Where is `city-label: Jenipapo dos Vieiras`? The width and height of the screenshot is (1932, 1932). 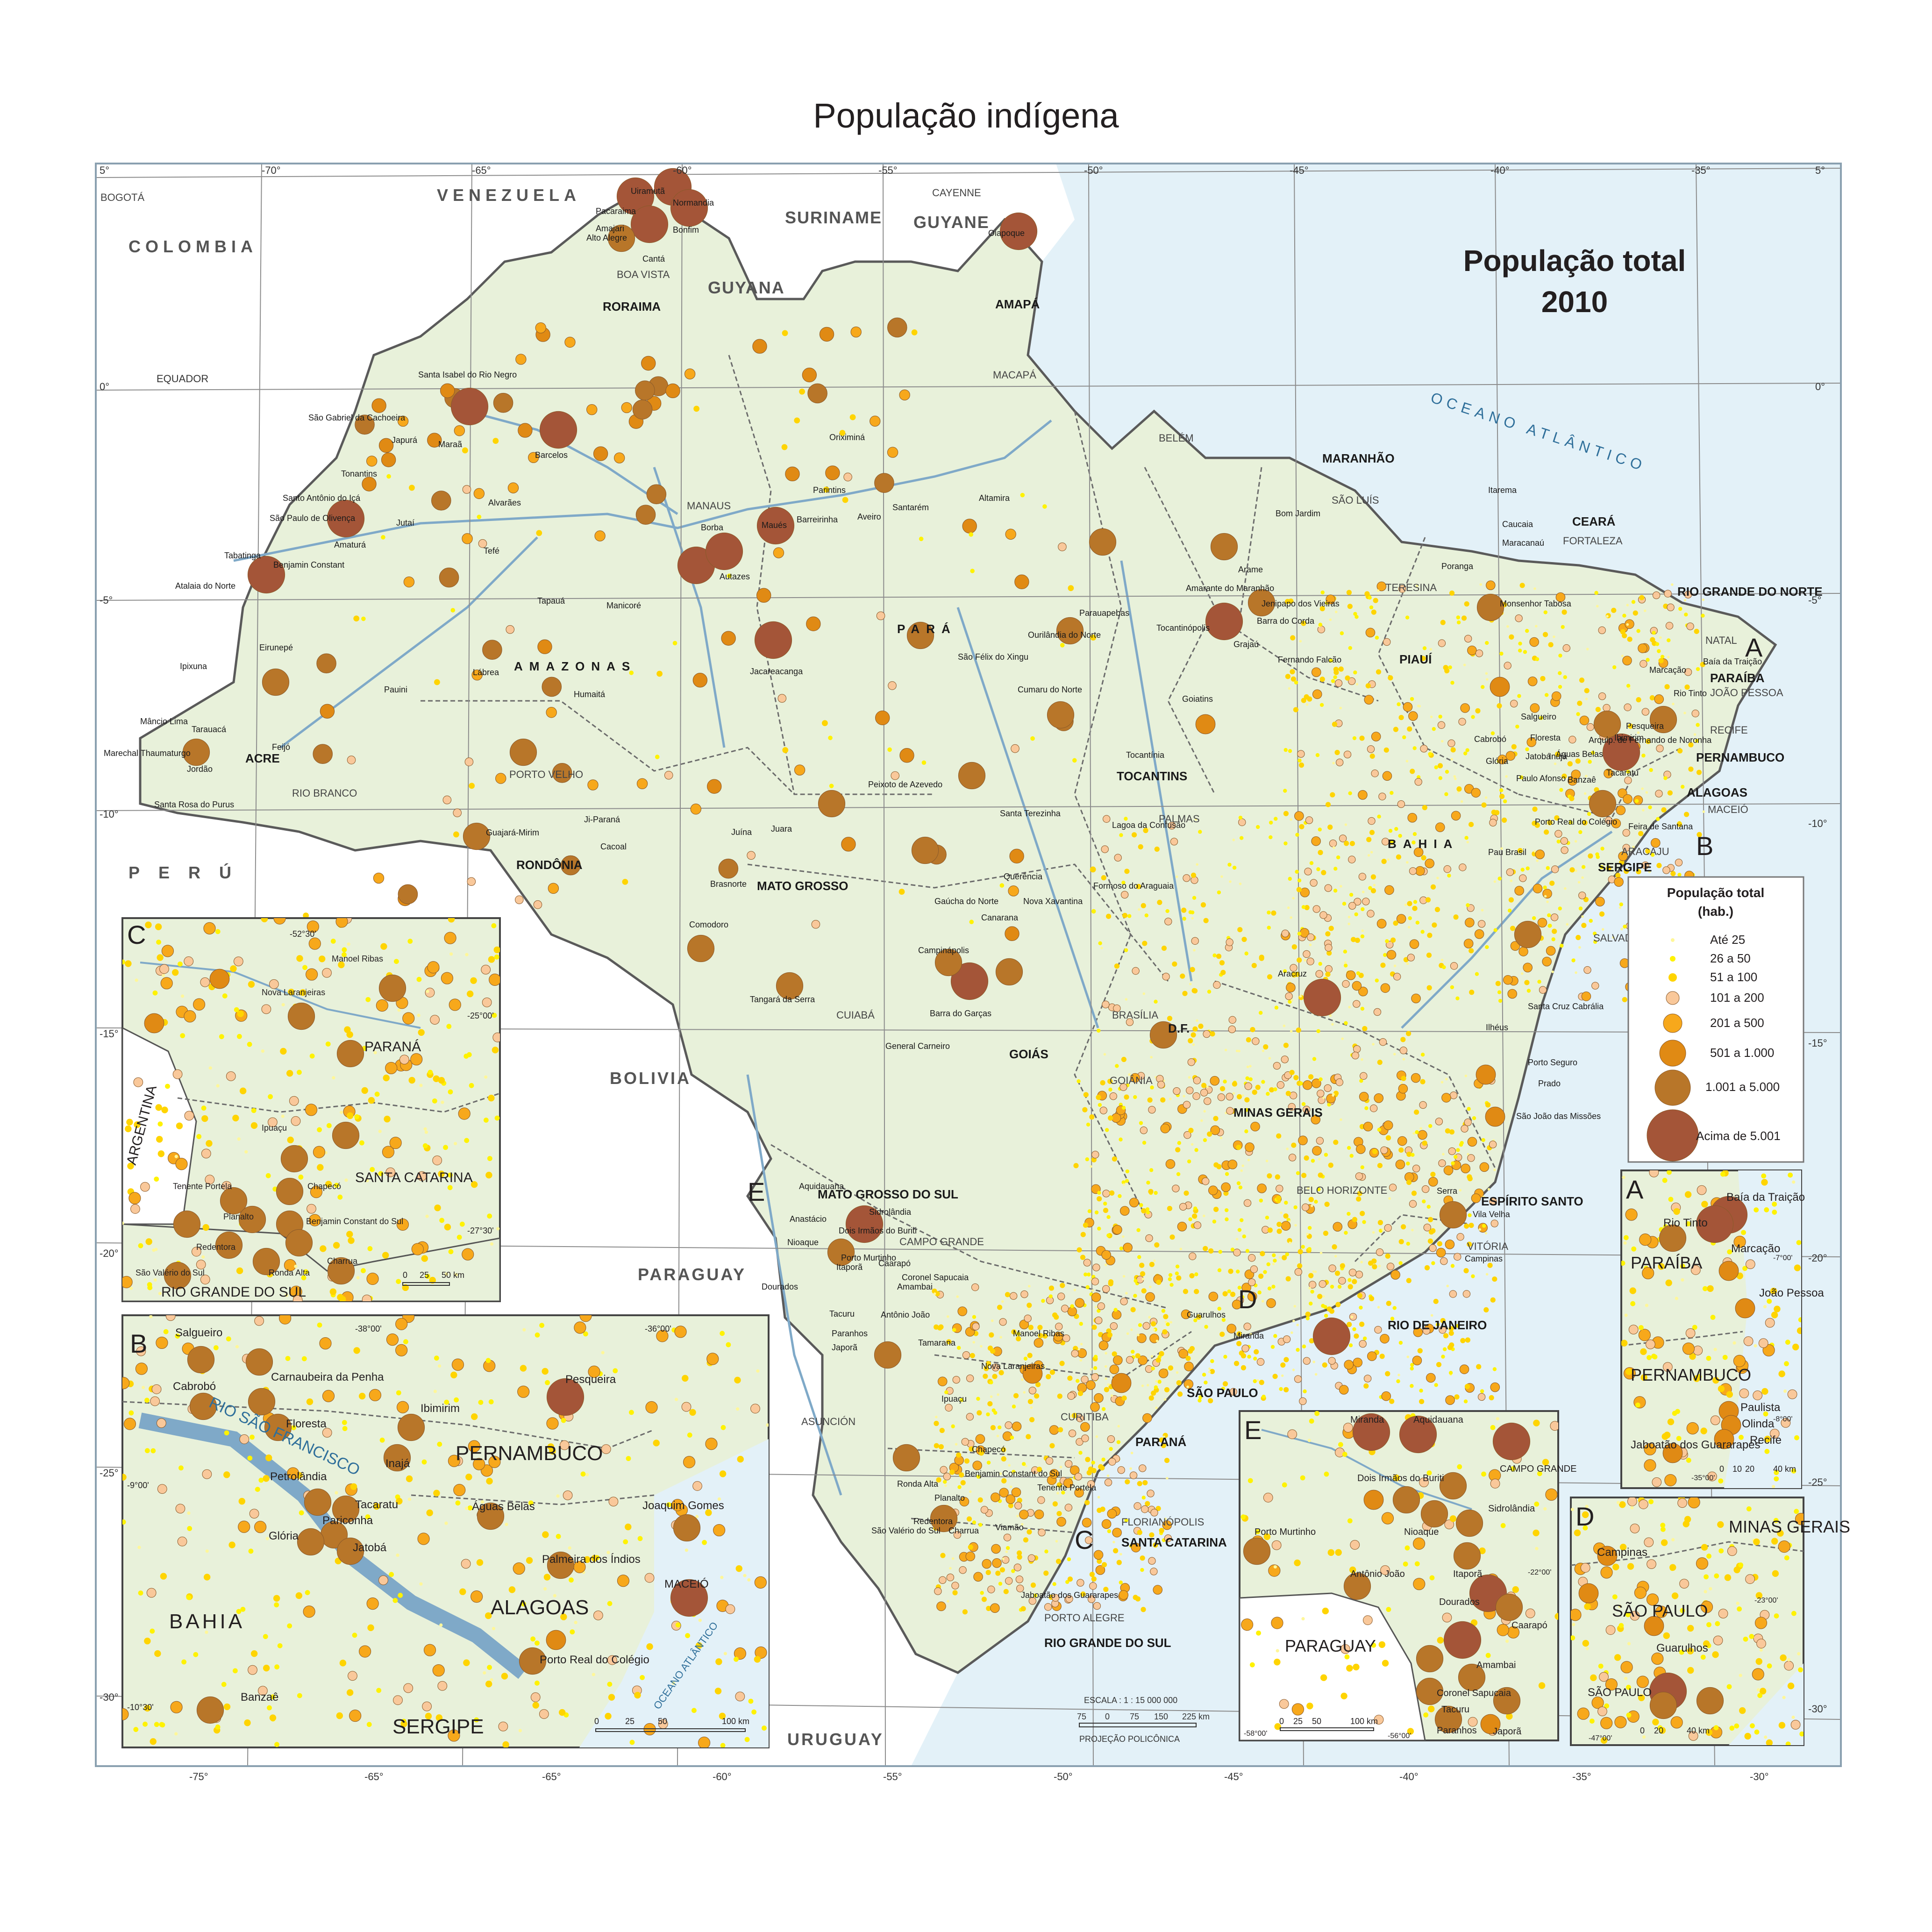
city-label: Jenipapo dos Vieiras is located at coordinates (1301, 603).